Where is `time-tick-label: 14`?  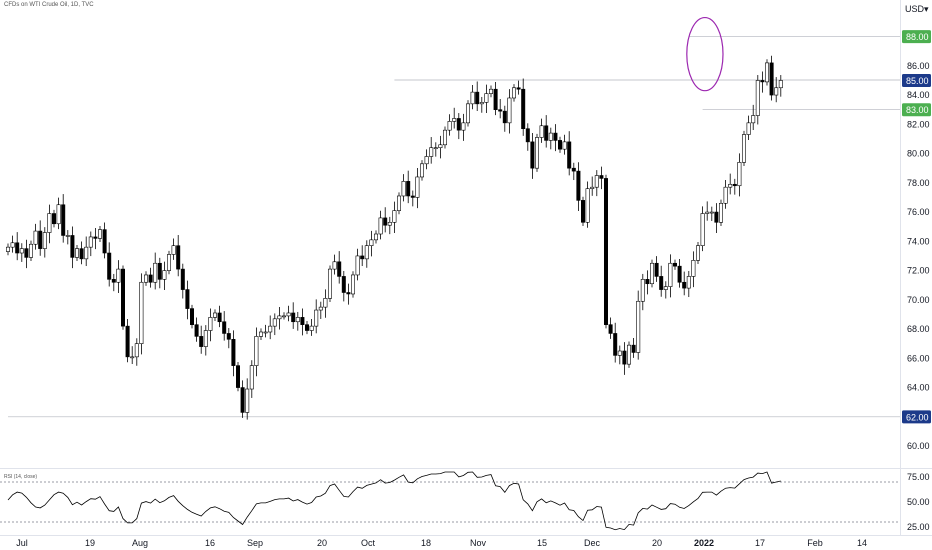 time-tick-label: 14 is located at coordinates (862, 543).